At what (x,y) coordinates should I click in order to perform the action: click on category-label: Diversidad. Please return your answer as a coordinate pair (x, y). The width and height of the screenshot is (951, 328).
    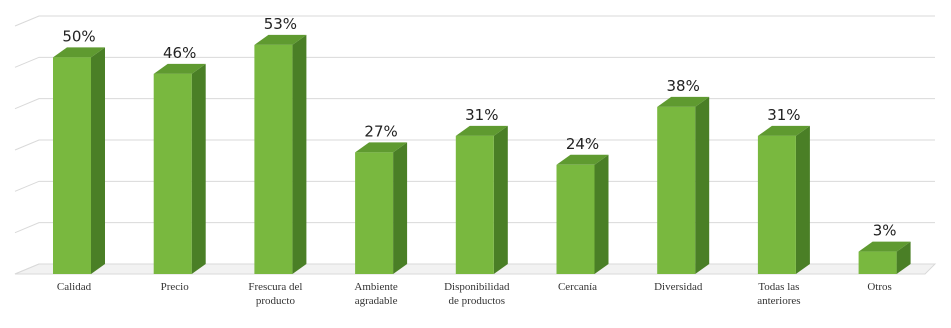
    Looking at the image, I should click on (678, 287).